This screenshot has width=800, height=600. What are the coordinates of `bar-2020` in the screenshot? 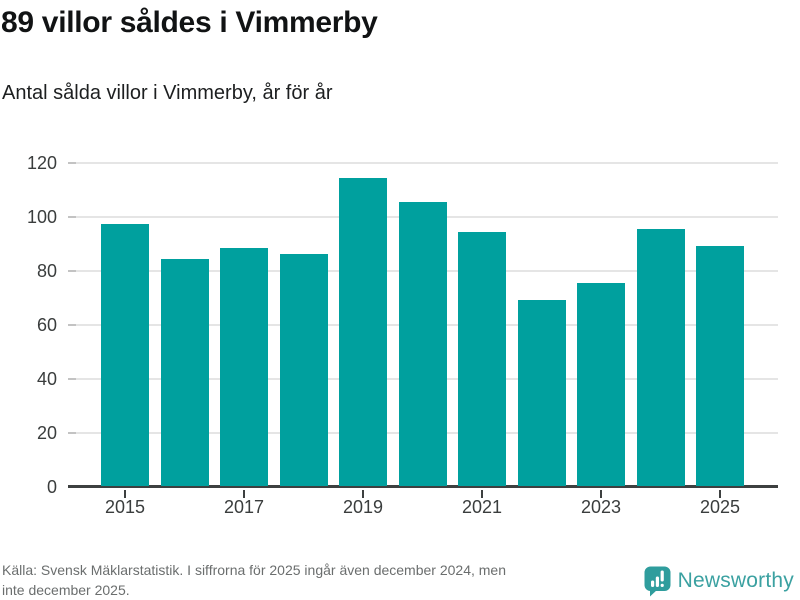 It's located at (422, 344).